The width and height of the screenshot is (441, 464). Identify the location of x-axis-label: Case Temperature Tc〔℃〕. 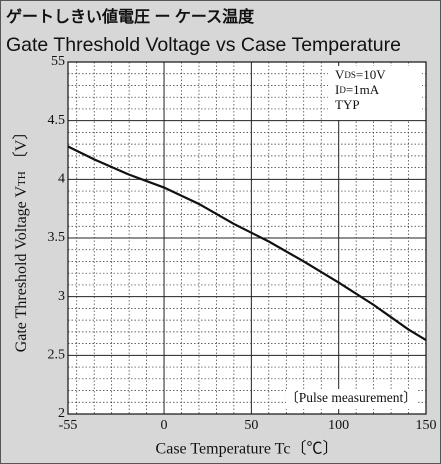
(247, 449).